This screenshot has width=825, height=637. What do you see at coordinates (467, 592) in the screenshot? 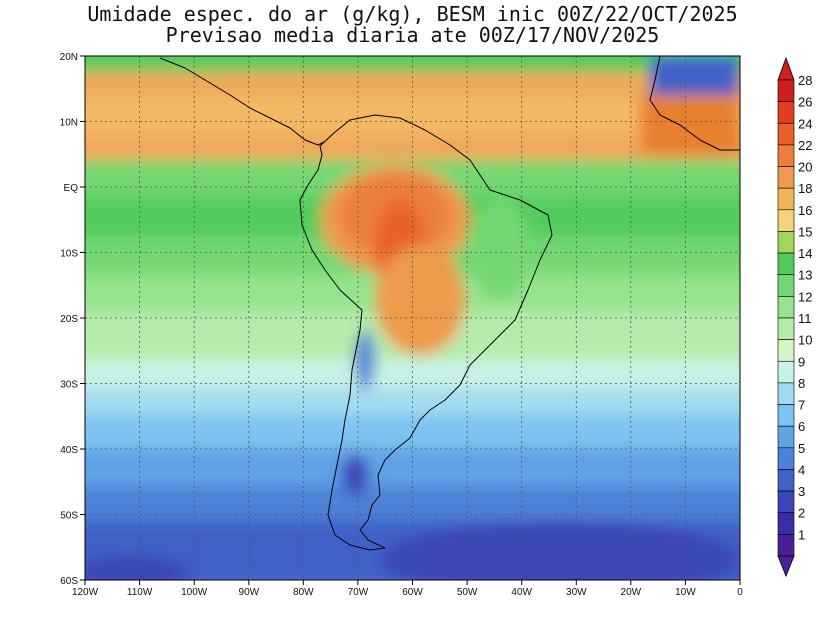
I see `lon-tick-label: 50W` at bounding box center [467, 592].